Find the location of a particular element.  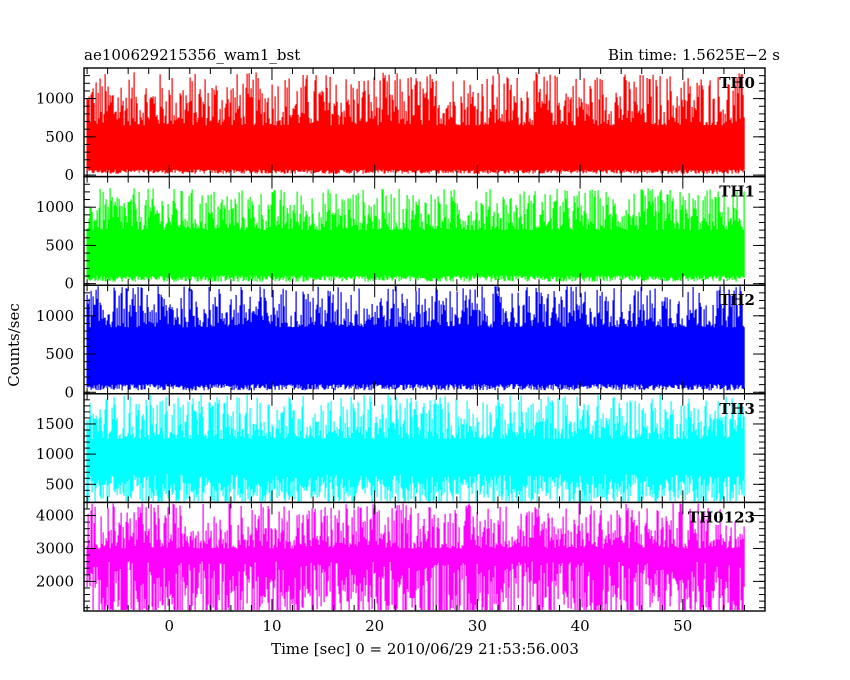

right-title: Bin time: 1.5625E−2 s is located at coordinates (694, 55).